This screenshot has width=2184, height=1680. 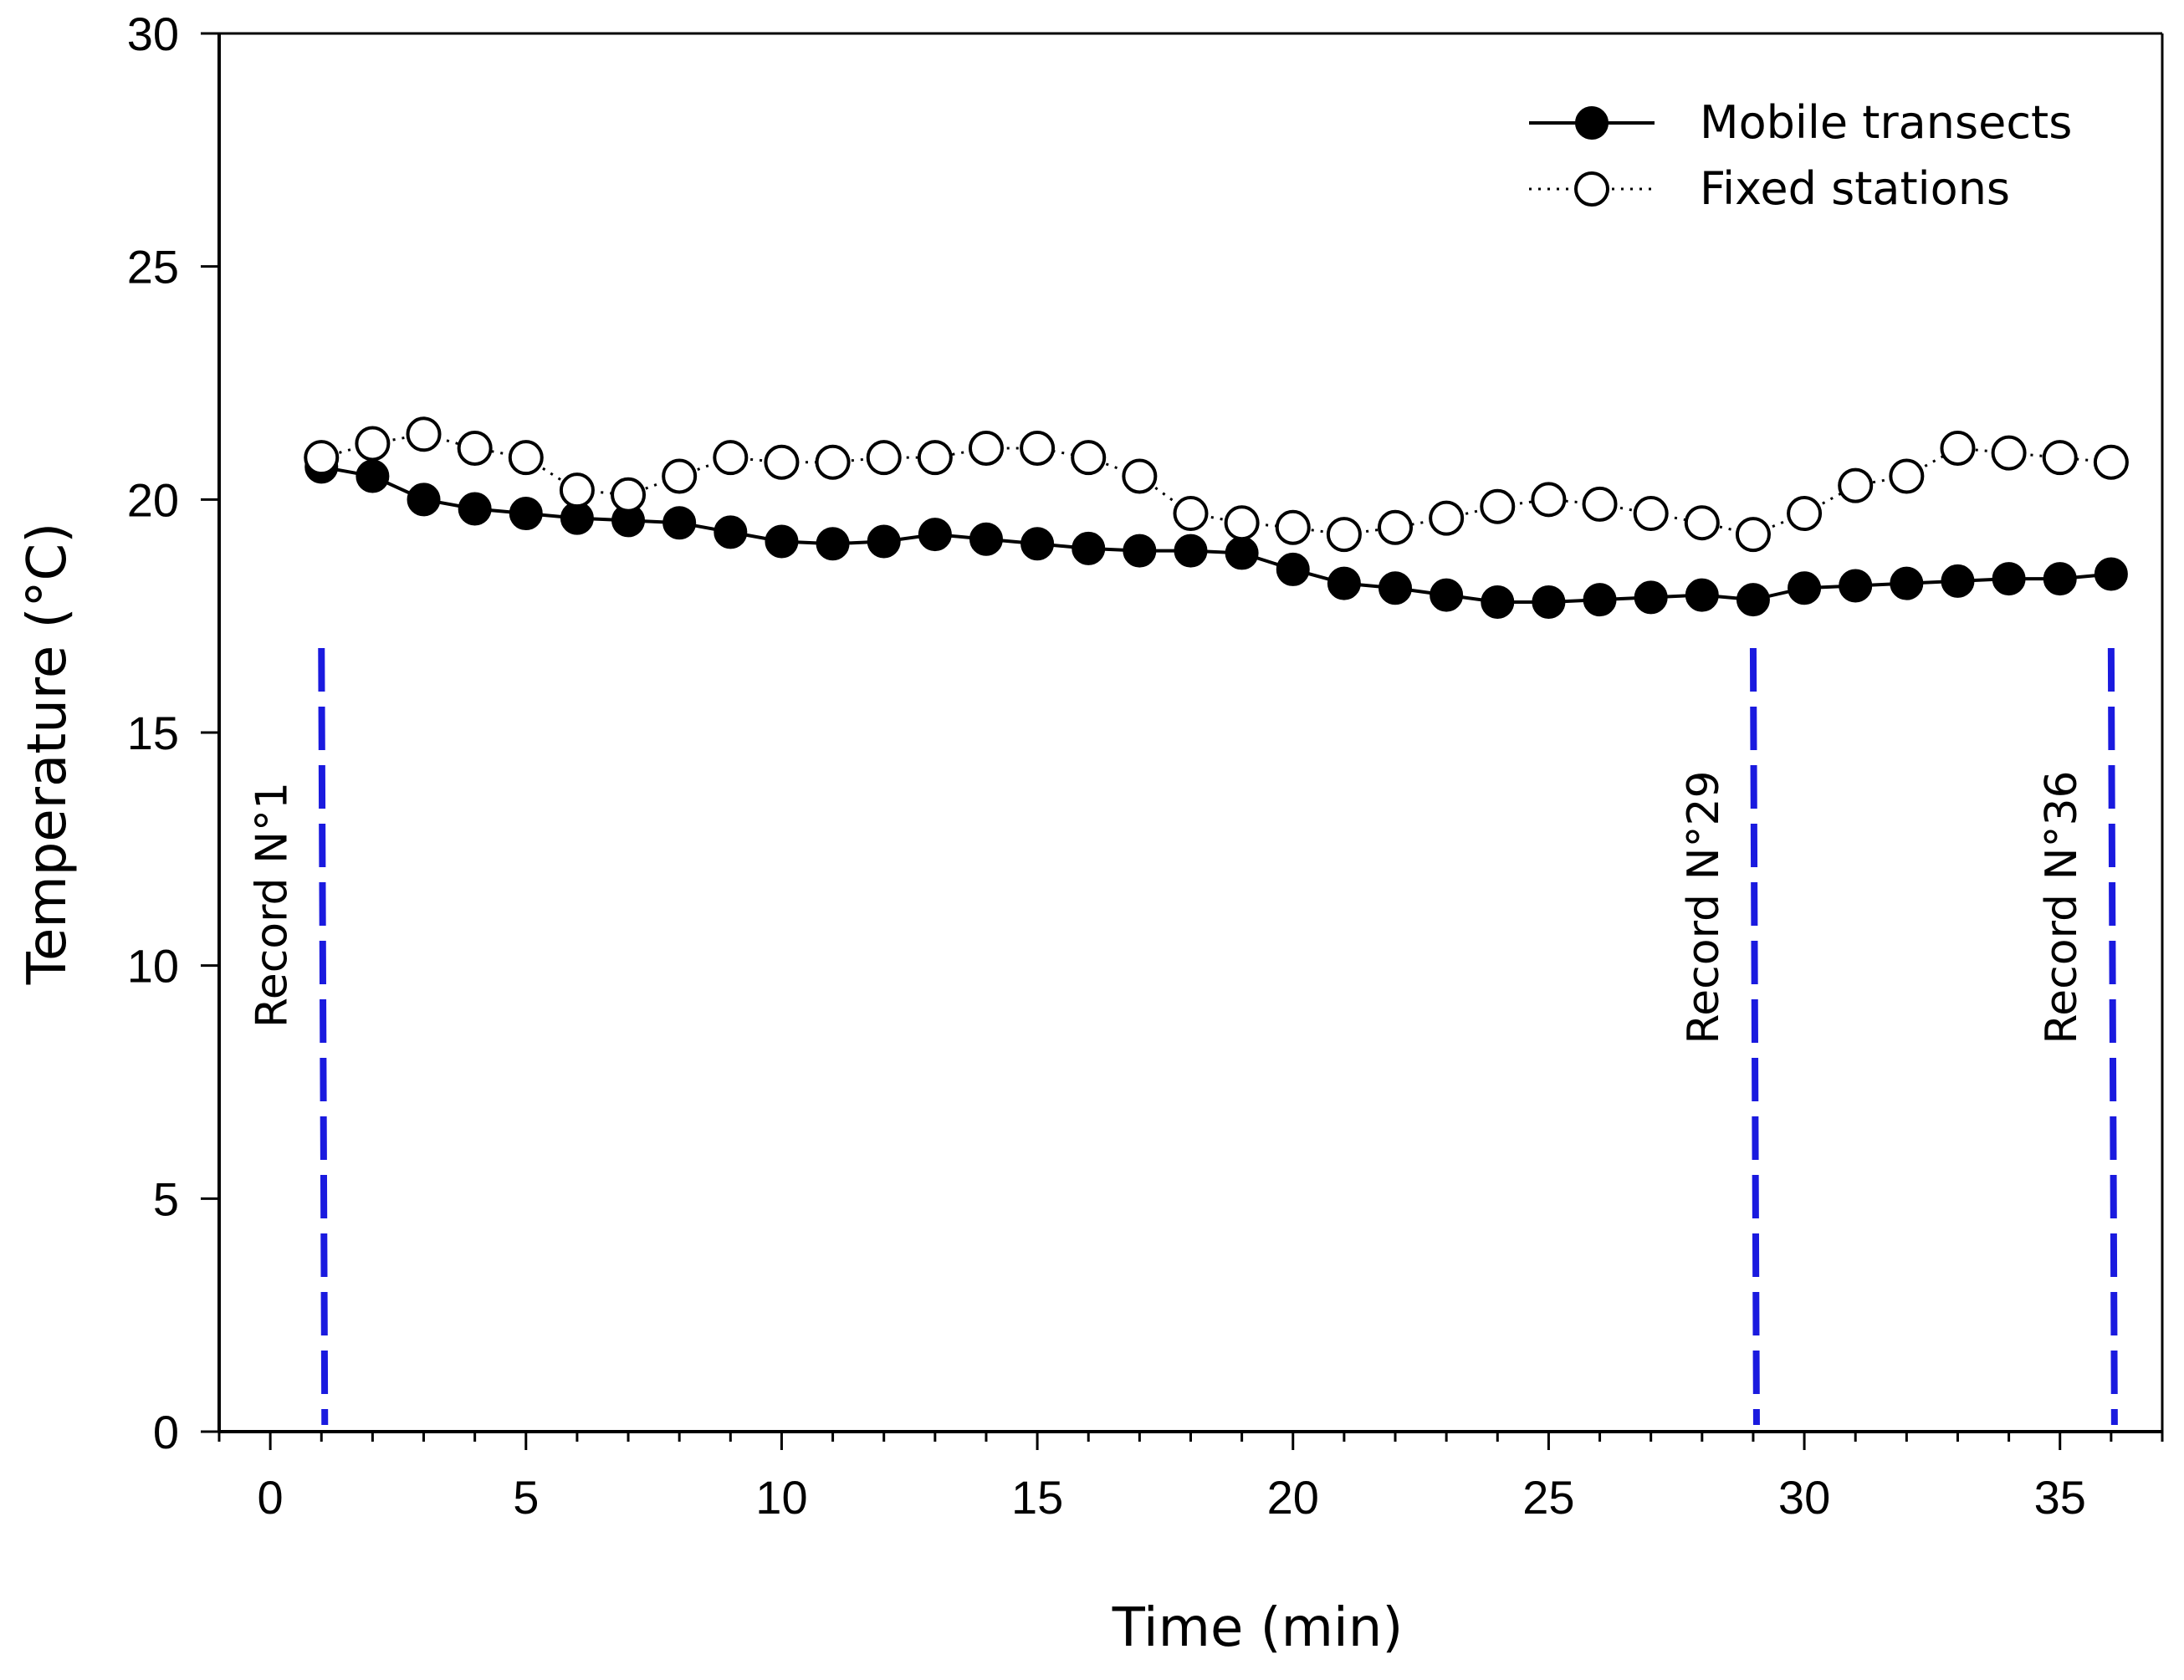 I want to click on x-axis-title: Time (min), so click(x=1258, y=1628).